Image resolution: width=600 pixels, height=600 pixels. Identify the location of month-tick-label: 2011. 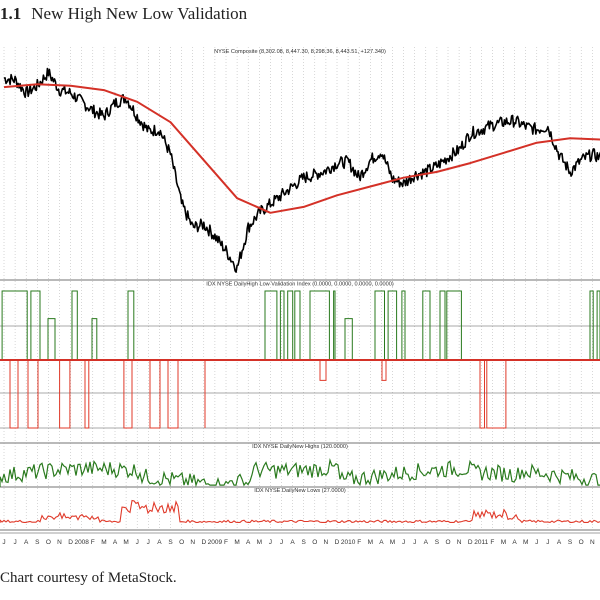
(481, 542).